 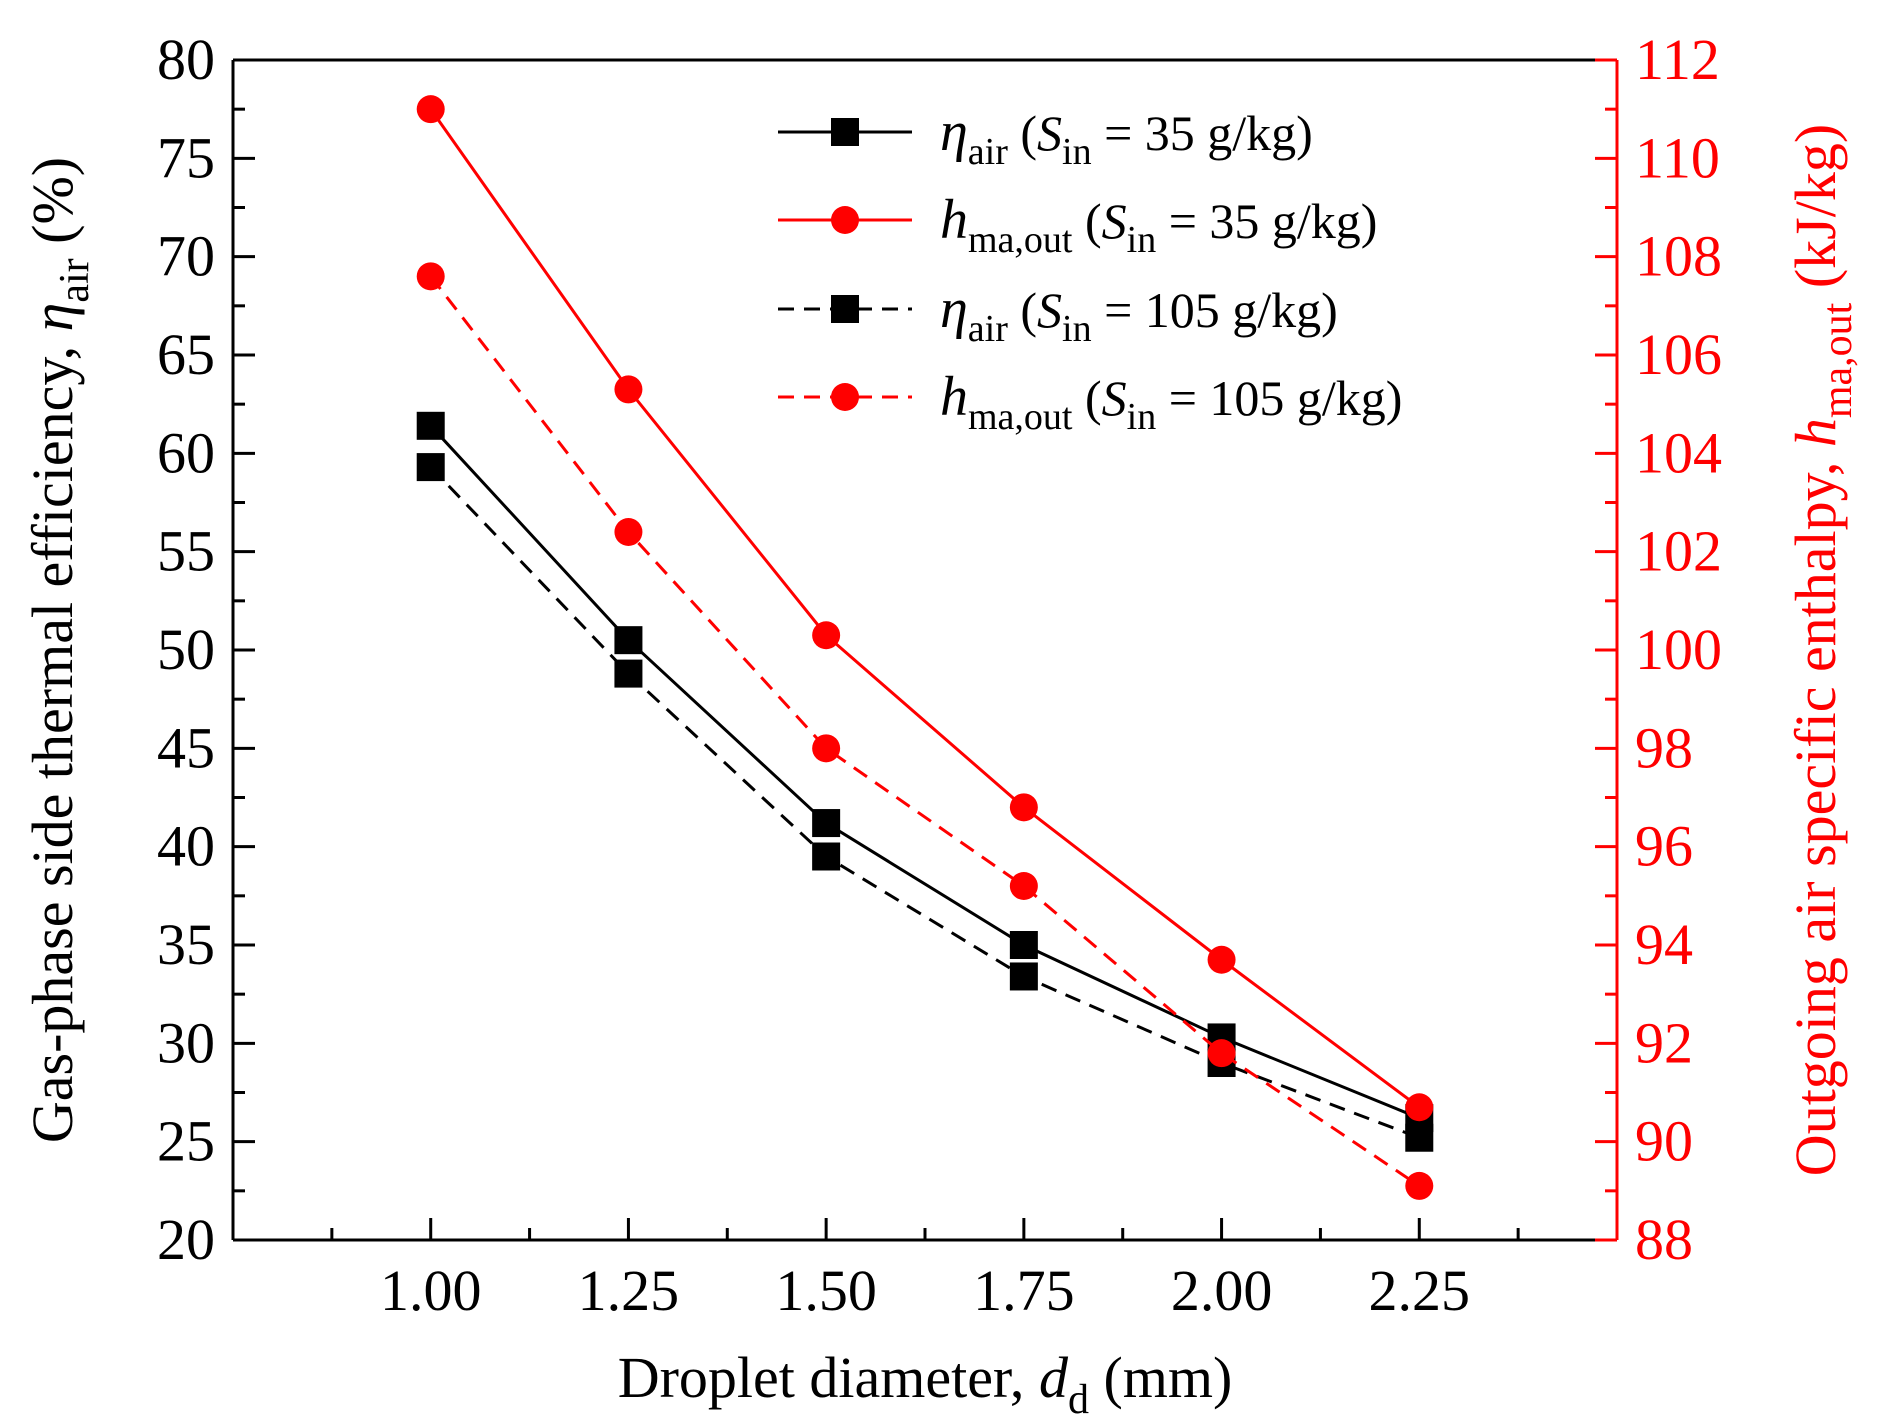 What do you see at coordinates (1054, 1377) in the screenshot?
I see `x-axis-title-symbol: d` at bounding box center [1054, 1377].